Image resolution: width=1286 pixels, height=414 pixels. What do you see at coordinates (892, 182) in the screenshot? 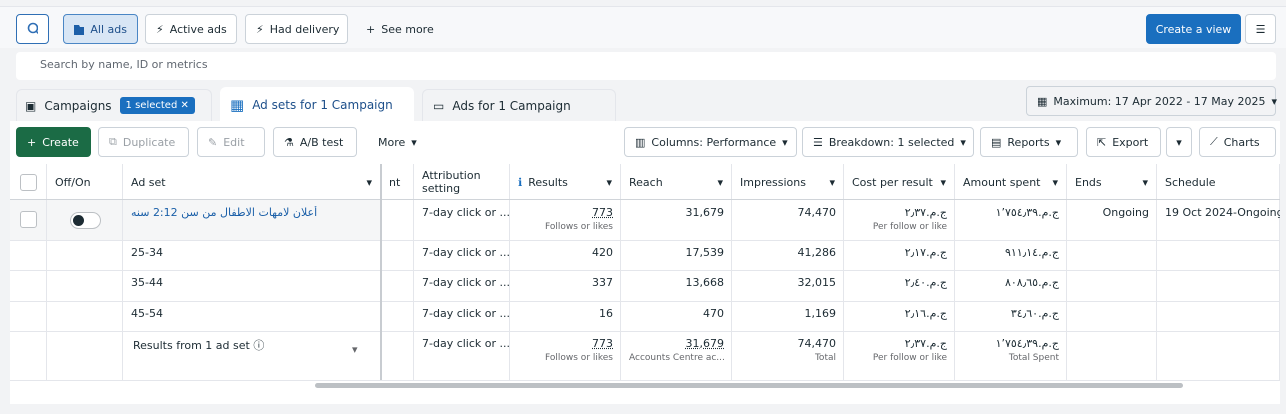
I see `header-label: Cost per result` at bounding box center [892, 182].